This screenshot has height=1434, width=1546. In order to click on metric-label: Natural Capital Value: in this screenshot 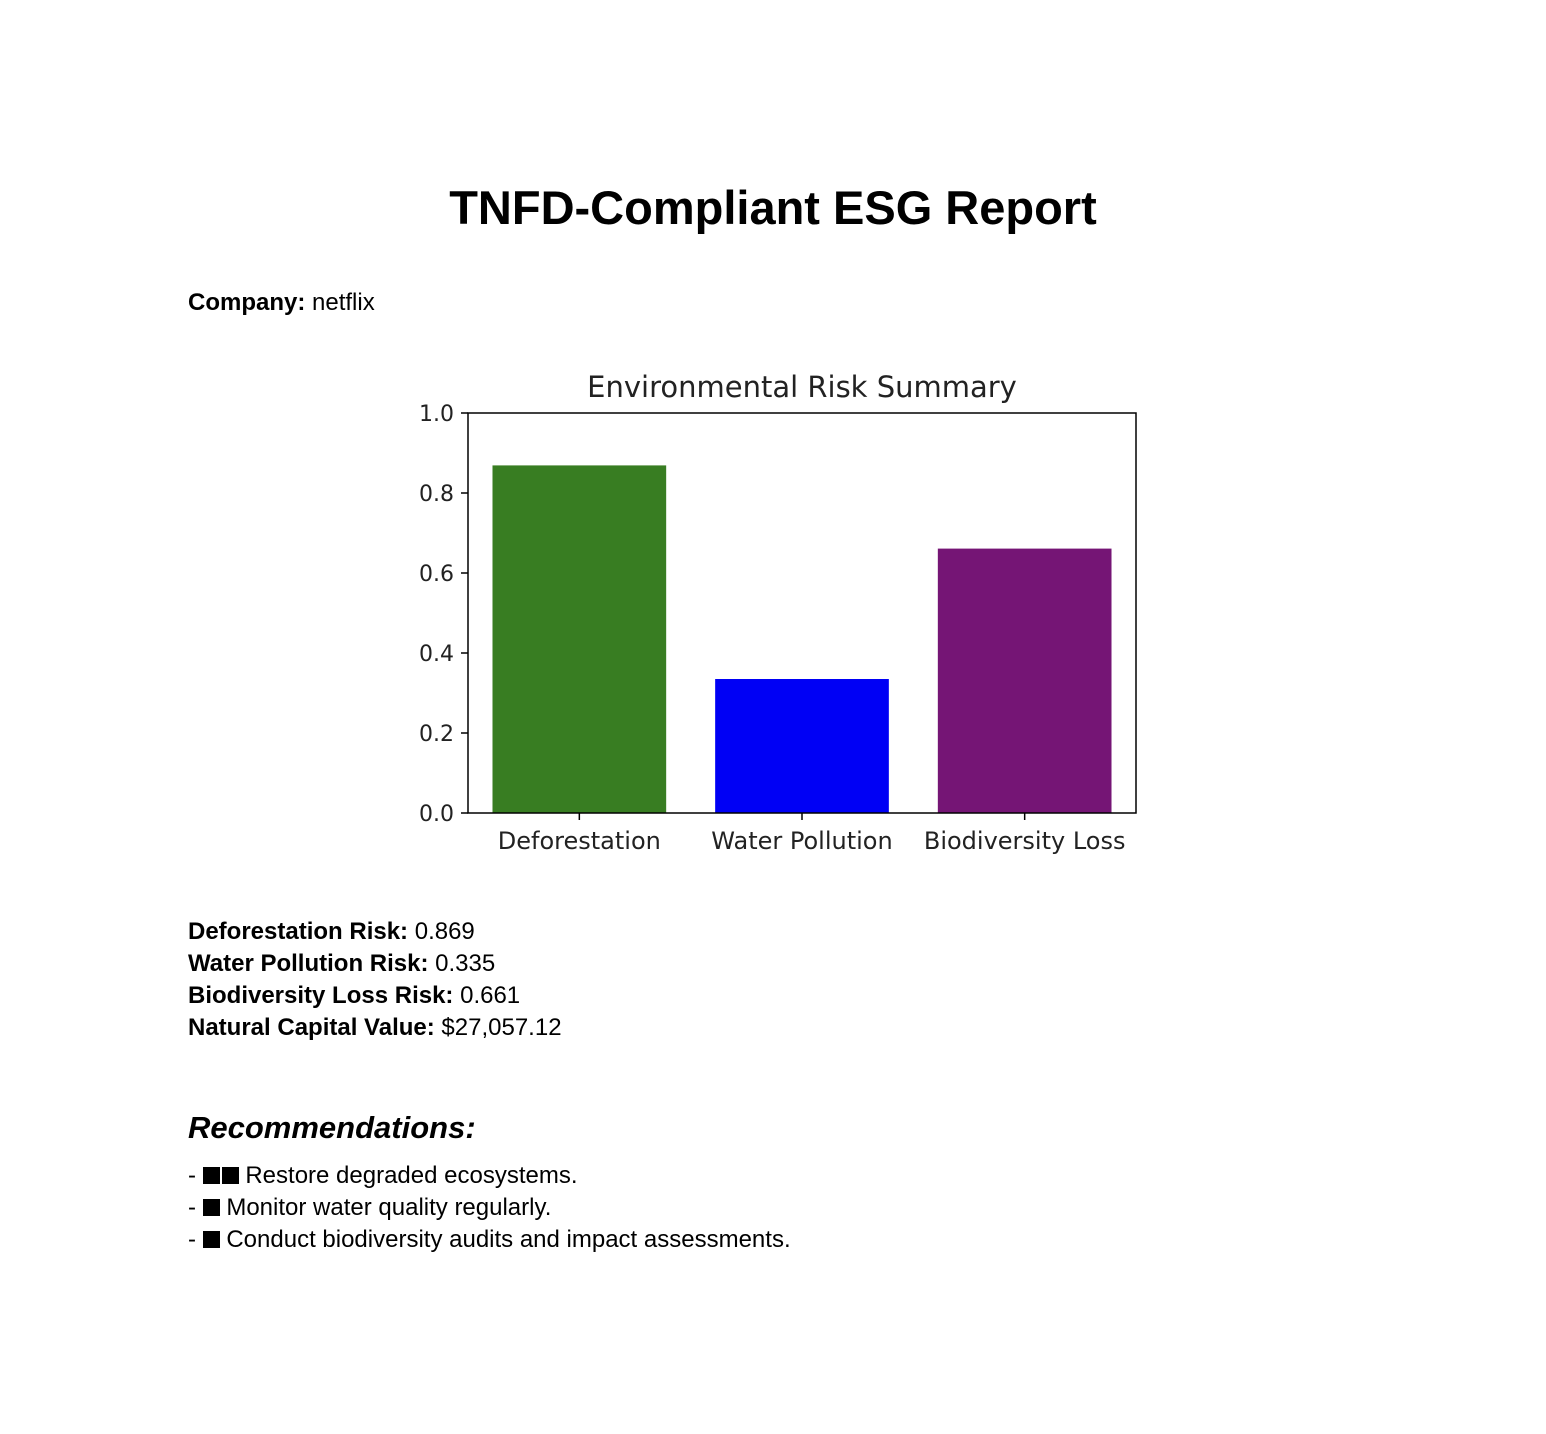, I will do `click(311, 1027)`.